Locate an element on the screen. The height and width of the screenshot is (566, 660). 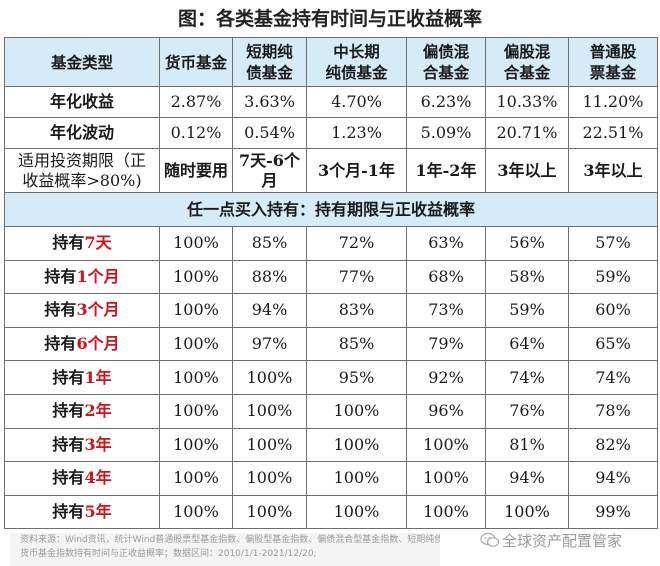
row-label: 持有4年 is located at coordinates (82, 478).